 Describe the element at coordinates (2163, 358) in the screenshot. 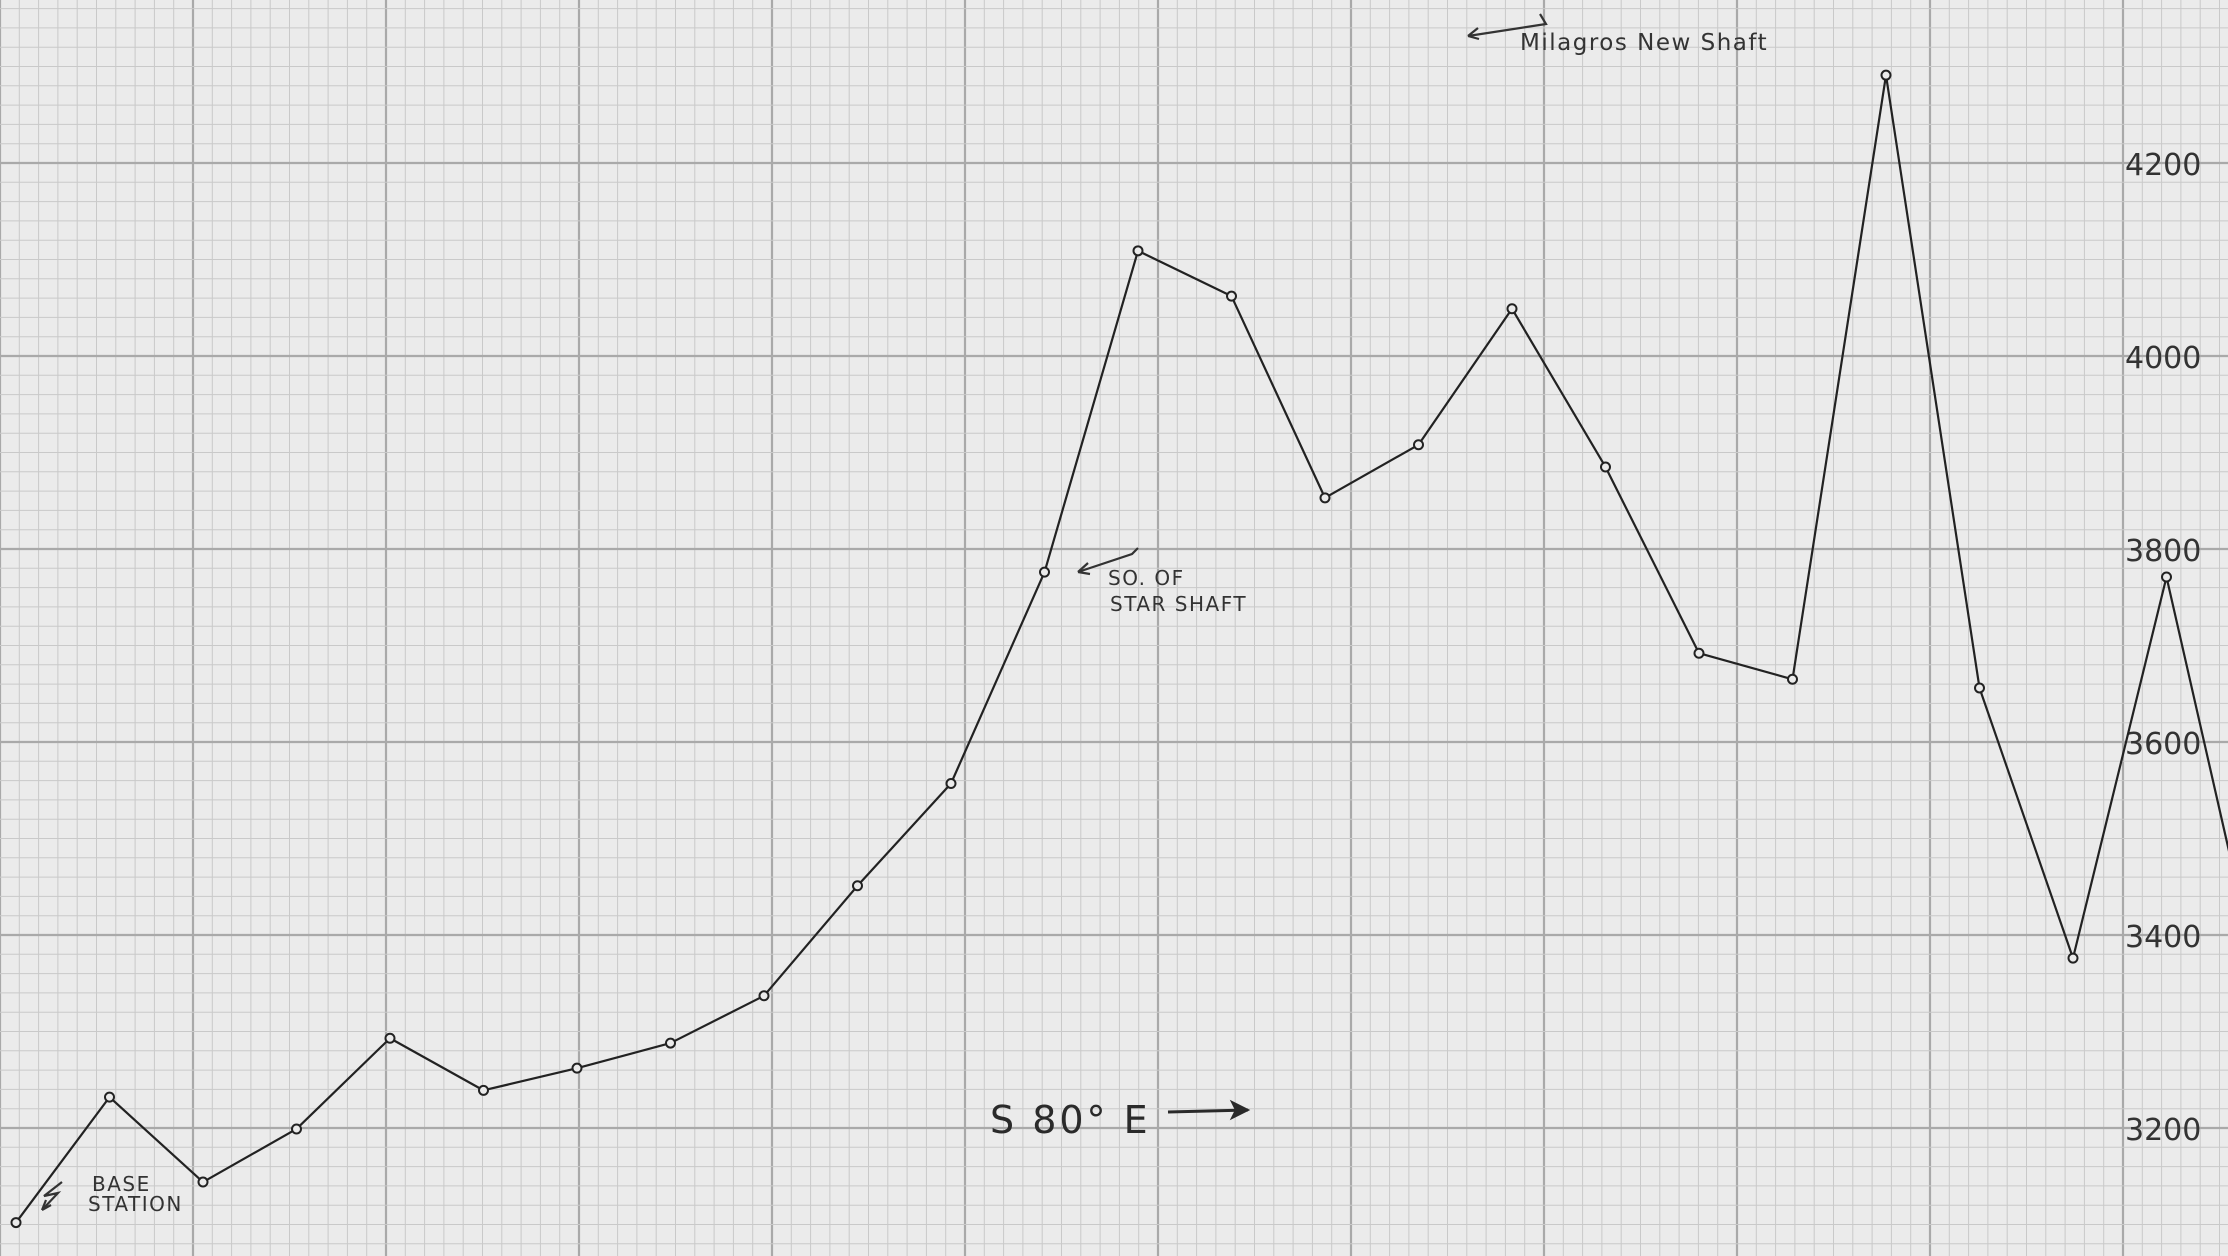

I see `y-tick-label: 4000` at that location.